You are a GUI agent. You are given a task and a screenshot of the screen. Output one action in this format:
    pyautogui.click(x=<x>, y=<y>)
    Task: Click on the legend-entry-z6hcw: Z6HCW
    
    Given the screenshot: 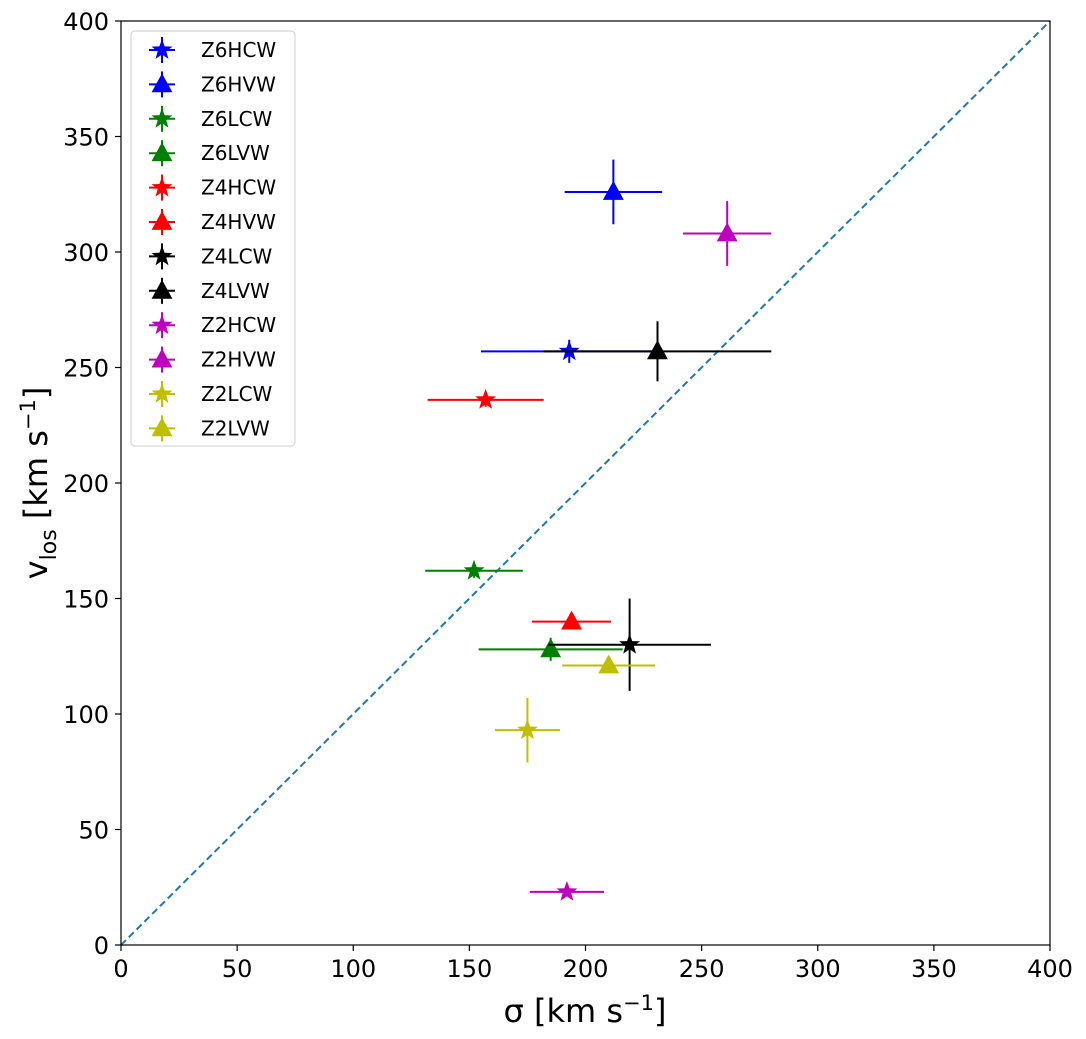 What is the action you would take?
    pyautogui.click(x=212, y=50)
    